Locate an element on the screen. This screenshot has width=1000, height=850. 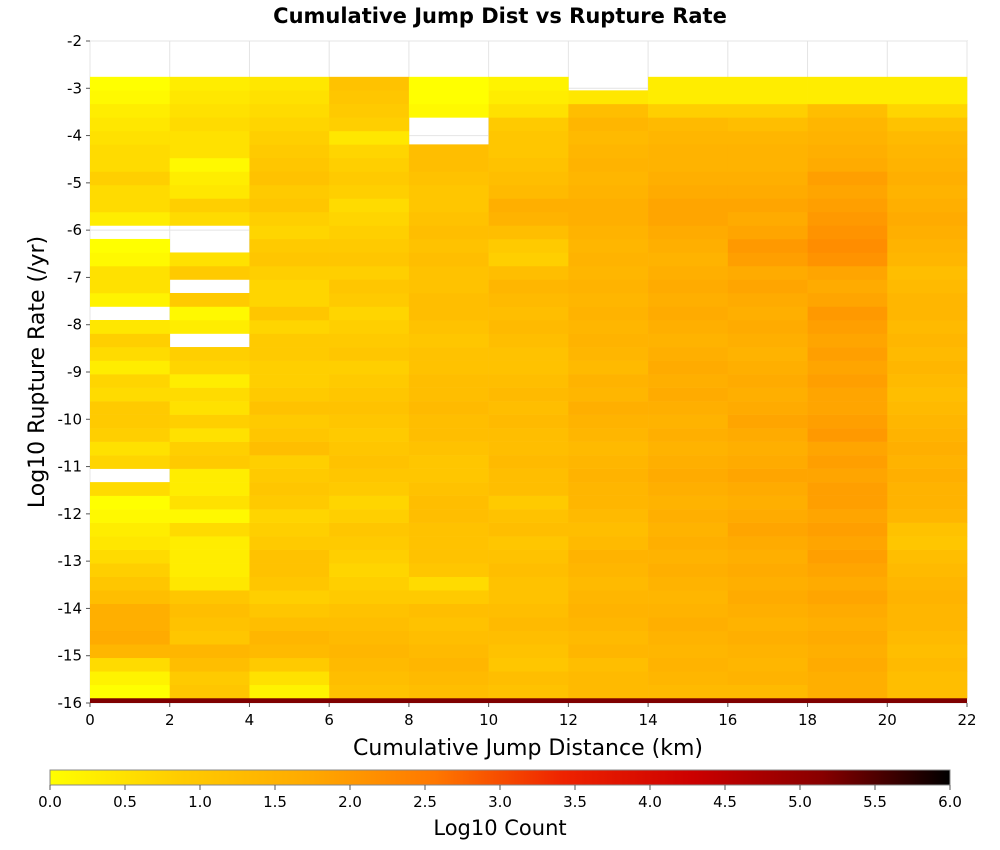
colorbar-ticks: 0.0 0.5 1.0 1.5 2.0 2.5 3.0 3.5 4.0 4.5 5.0 5.5 6.0 is located at coordinates (500, 798).